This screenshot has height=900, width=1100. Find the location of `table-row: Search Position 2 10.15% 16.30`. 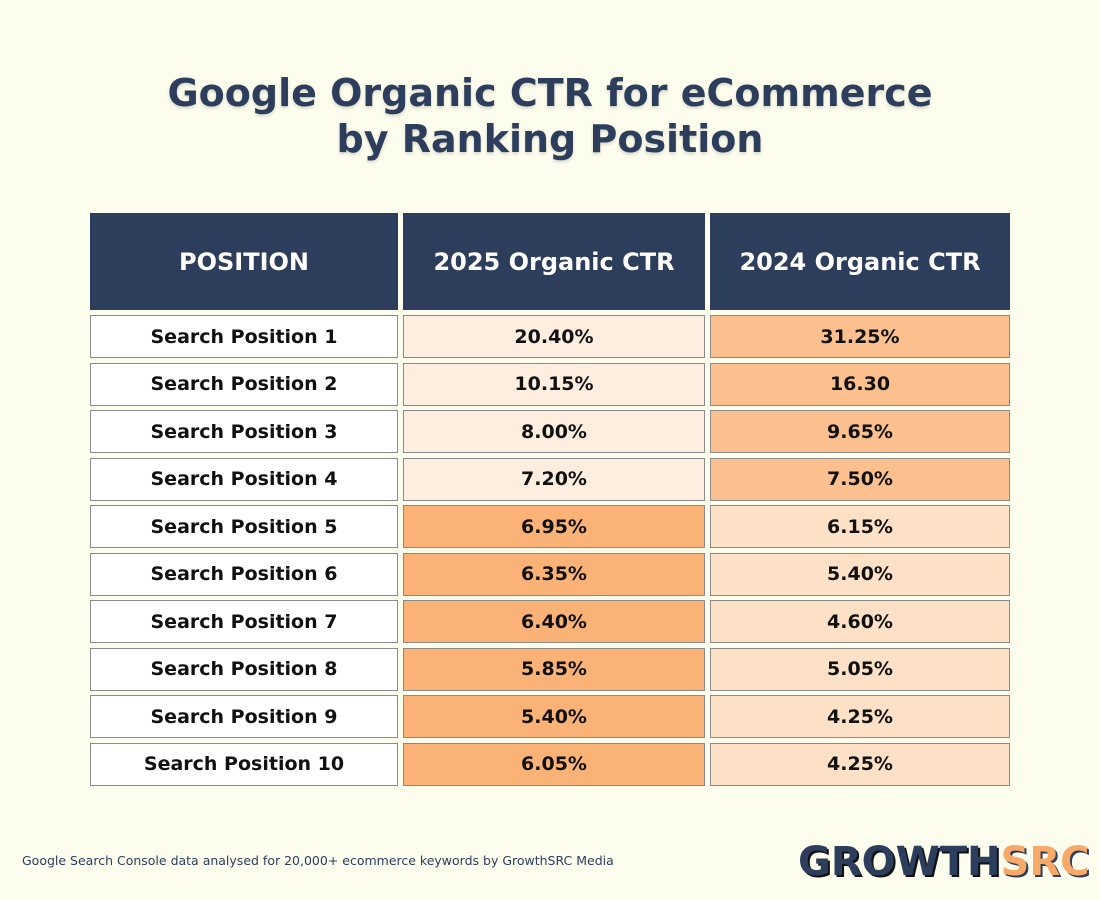

table-row: Search Position 2 10.15% 16.30 is located at coordinates (550, 384).